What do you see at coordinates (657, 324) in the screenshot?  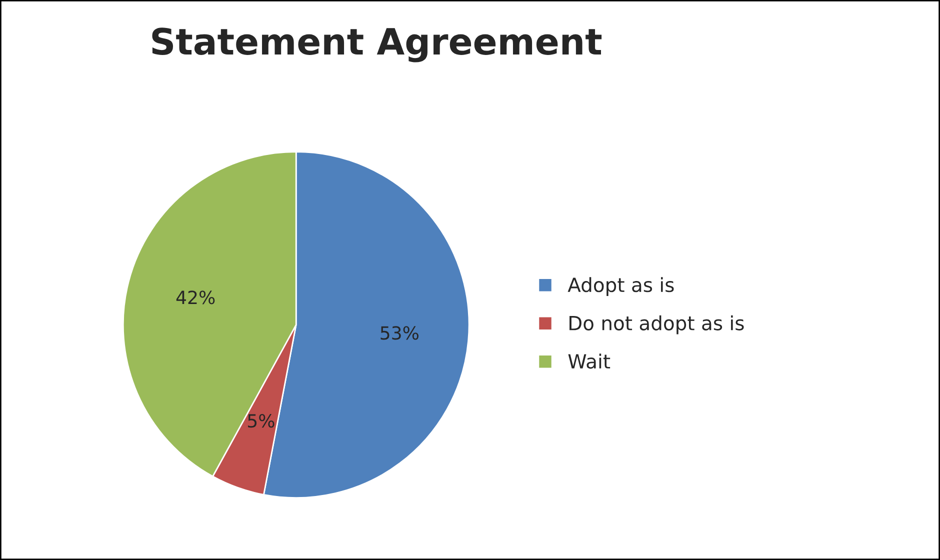 I see `legend-label: Do not adopt as is` at bounding box center [657, 324].